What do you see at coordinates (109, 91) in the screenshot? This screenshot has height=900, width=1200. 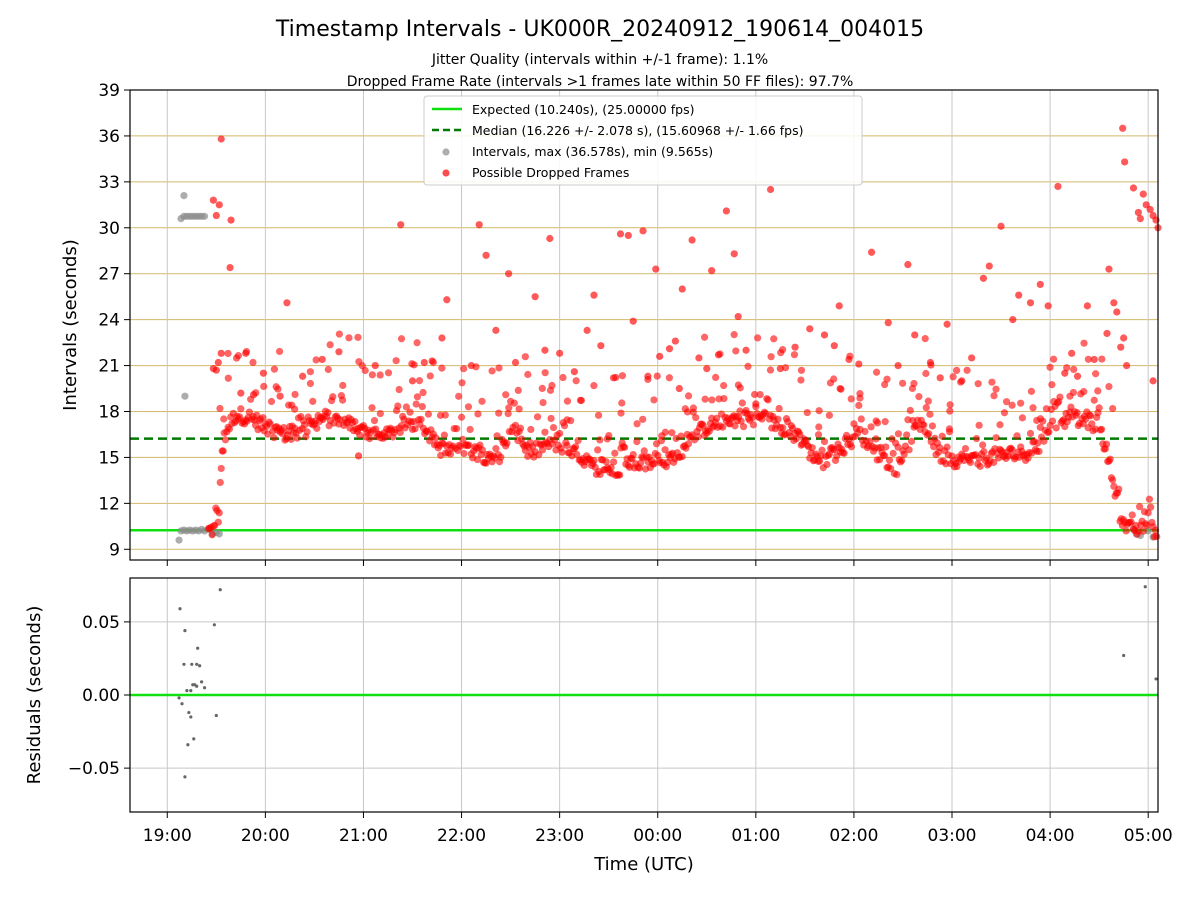 I see `top-y-tick-label: 39` at bounding box center [109, 91].